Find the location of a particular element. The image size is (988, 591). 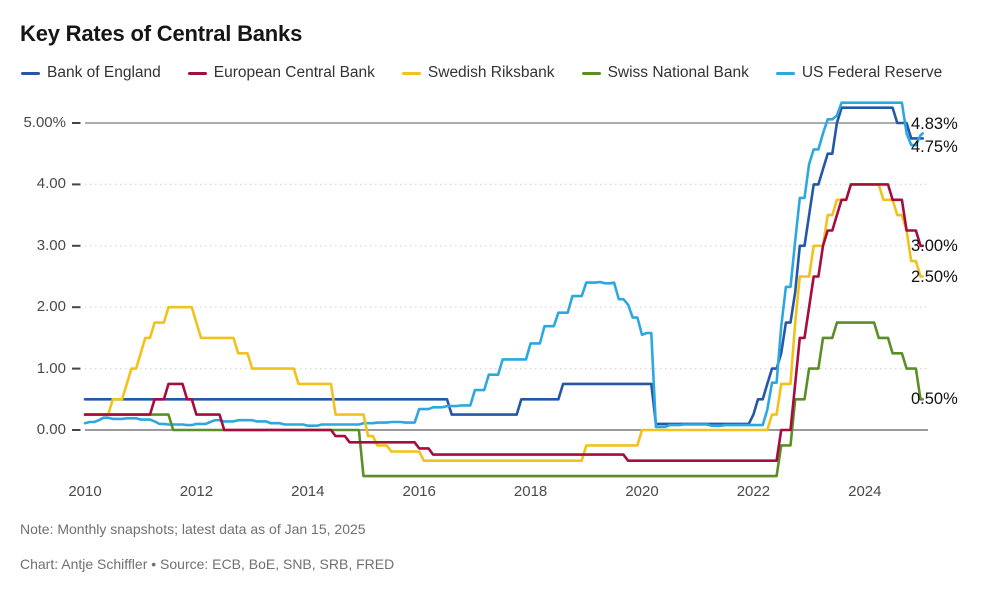

y-axis-label: 3.00 is located at coordinates (51, 245).